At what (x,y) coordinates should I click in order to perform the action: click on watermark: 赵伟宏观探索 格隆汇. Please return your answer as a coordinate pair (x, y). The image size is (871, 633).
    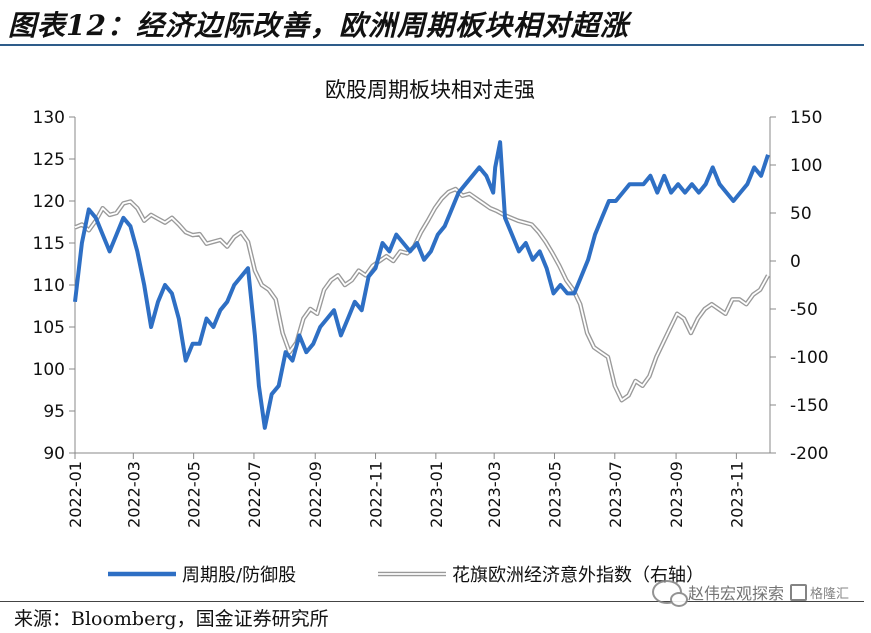
    Looking at the image, I should click on (750, 593).